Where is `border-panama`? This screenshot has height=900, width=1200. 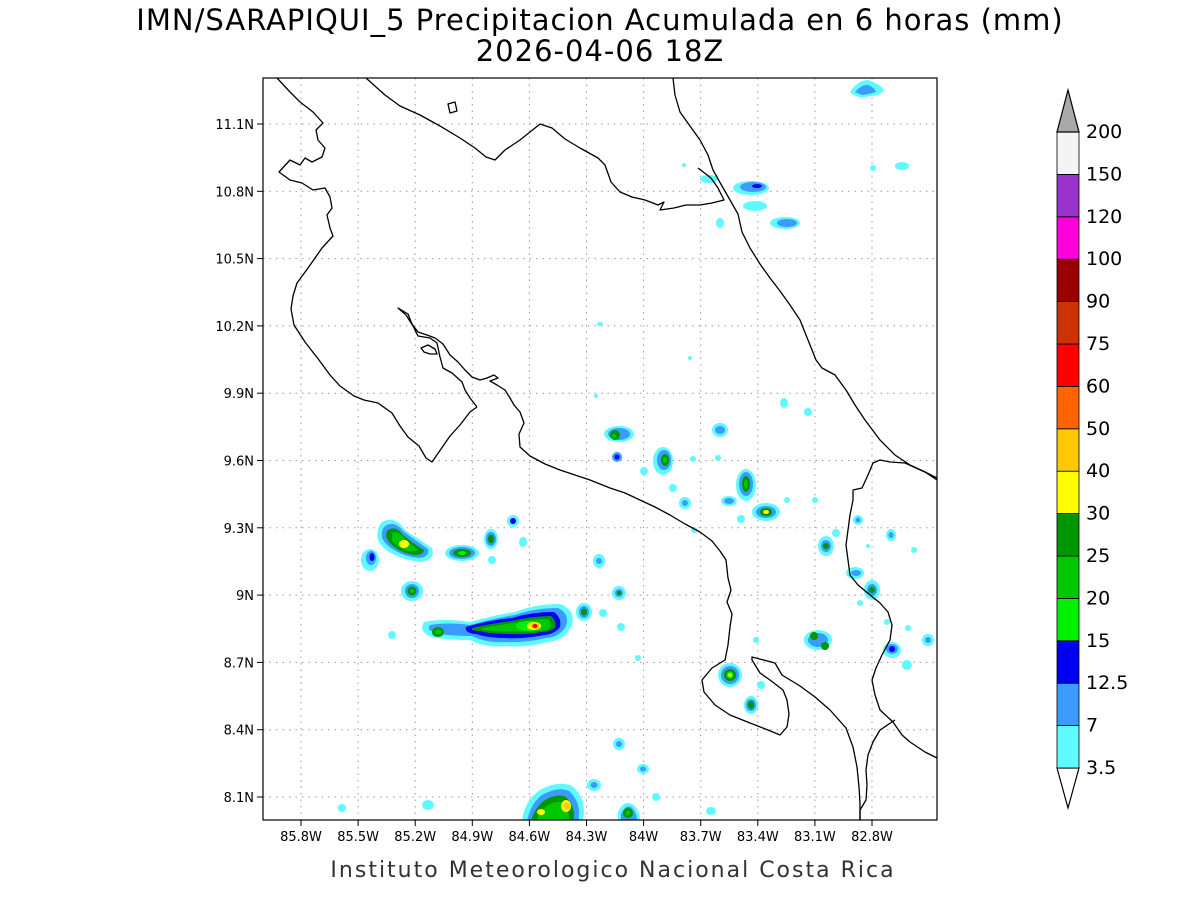 border-panama is located at coordinates (891, 609).